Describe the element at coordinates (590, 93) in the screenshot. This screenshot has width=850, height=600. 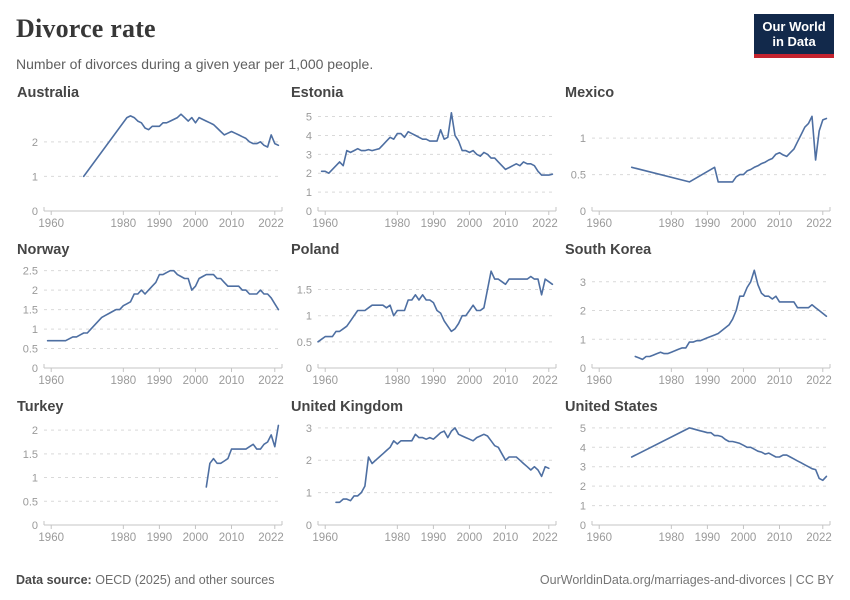
I see `chart-title-mexico: Mexico` at that location.